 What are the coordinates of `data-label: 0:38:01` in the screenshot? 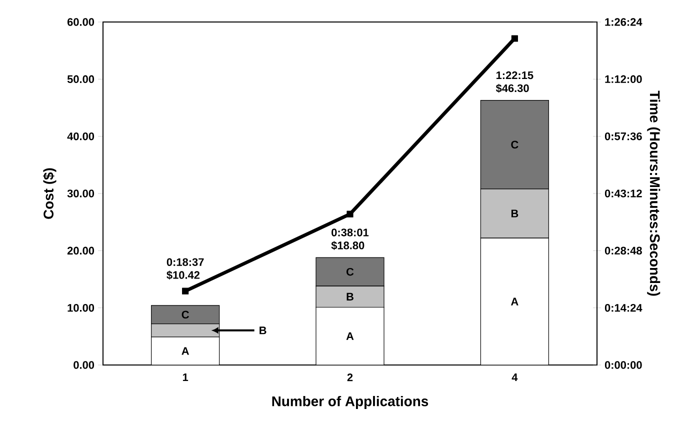 It's located at (350, 232).